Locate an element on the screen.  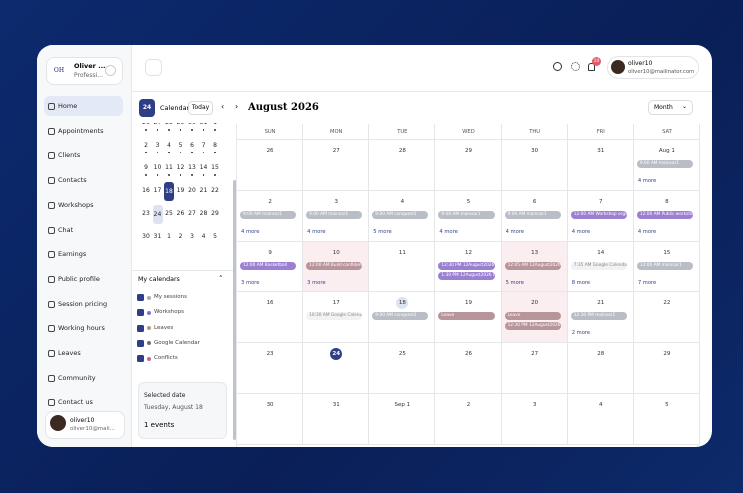
account-menu is located at coordinates (653, 67).